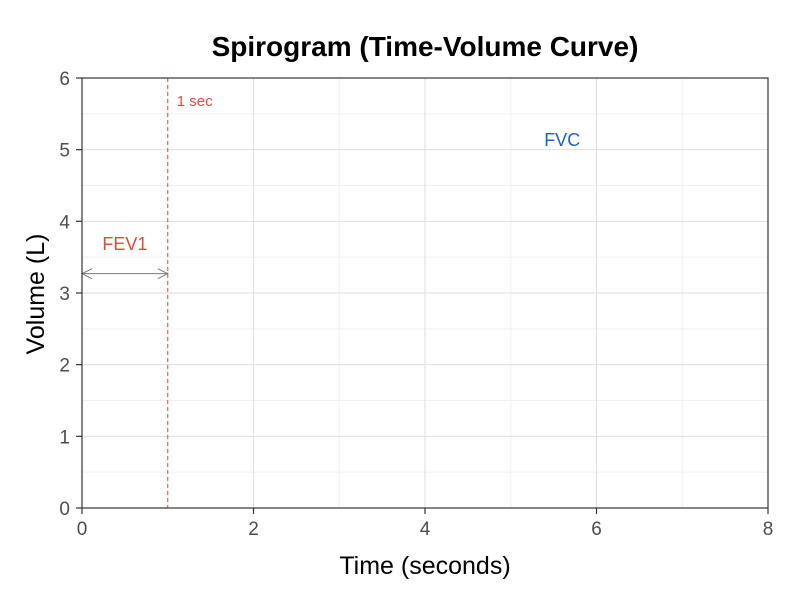 The image size is (800, 600). Describe the element at coordinates (195, 101) in the screenshot. I see `one-second-label: 1 sec` at that location.